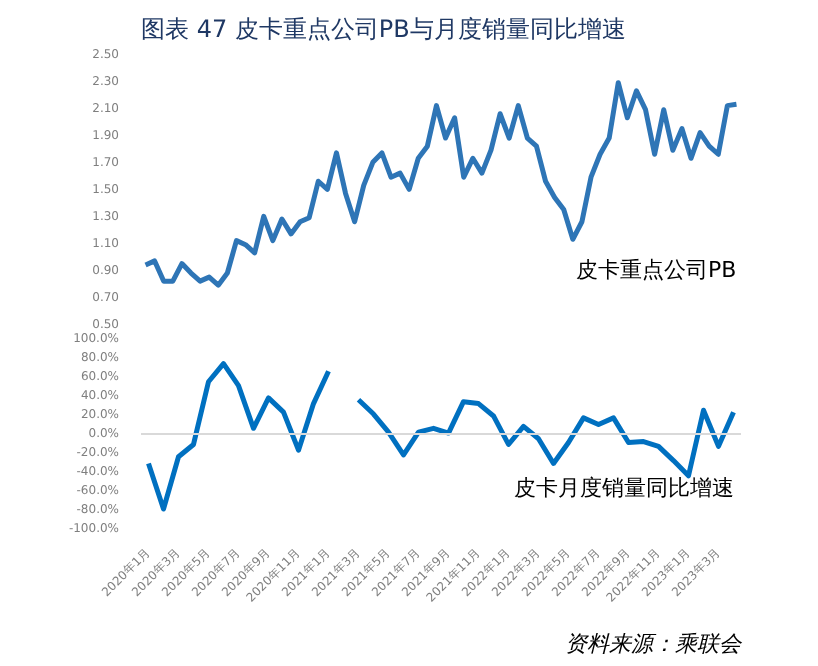 This screenshot has height=666, width=818. I want to click on text: 资料来源：乘联会, so click(654, 644).